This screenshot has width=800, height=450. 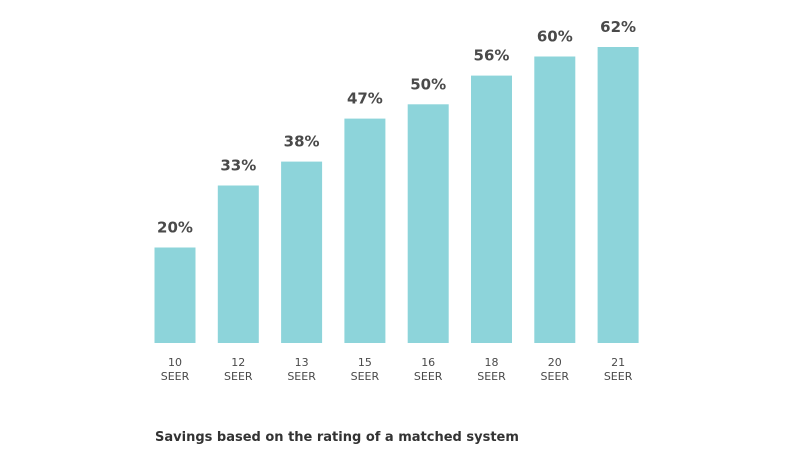 I want to click on data-label: 62%, so click(x=618, y=27).